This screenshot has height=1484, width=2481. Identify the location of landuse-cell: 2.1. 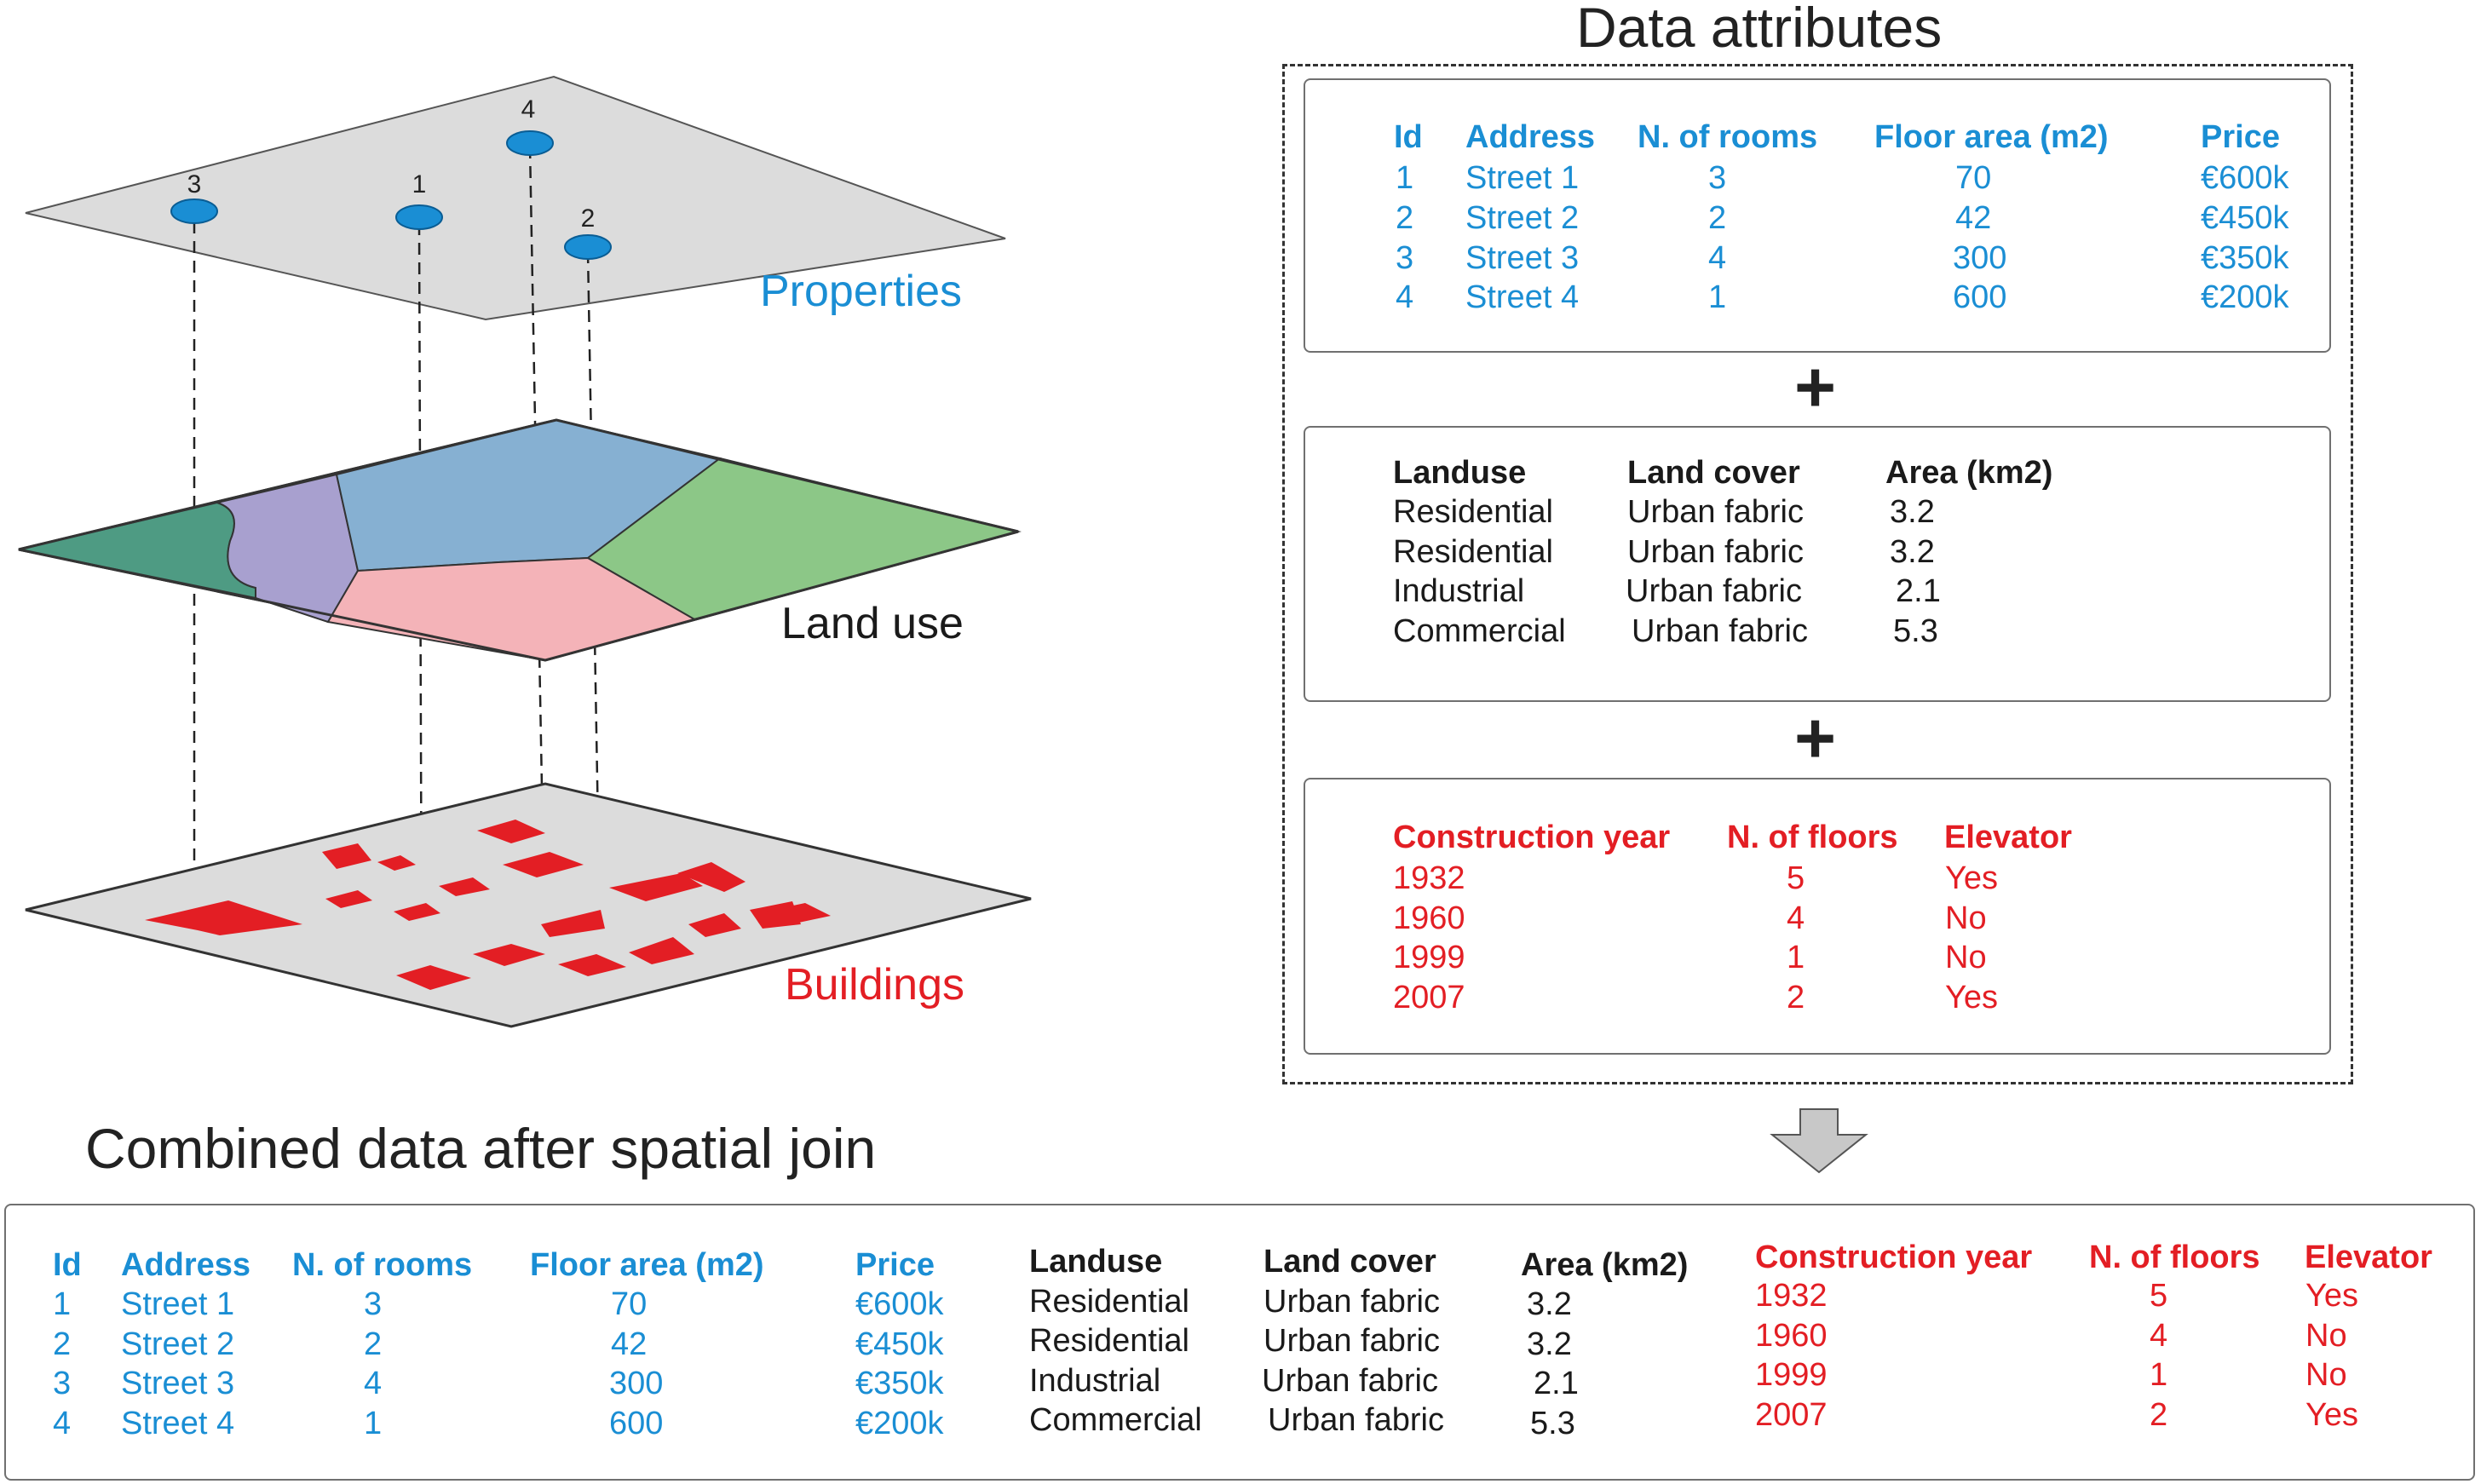
(1918, 591).